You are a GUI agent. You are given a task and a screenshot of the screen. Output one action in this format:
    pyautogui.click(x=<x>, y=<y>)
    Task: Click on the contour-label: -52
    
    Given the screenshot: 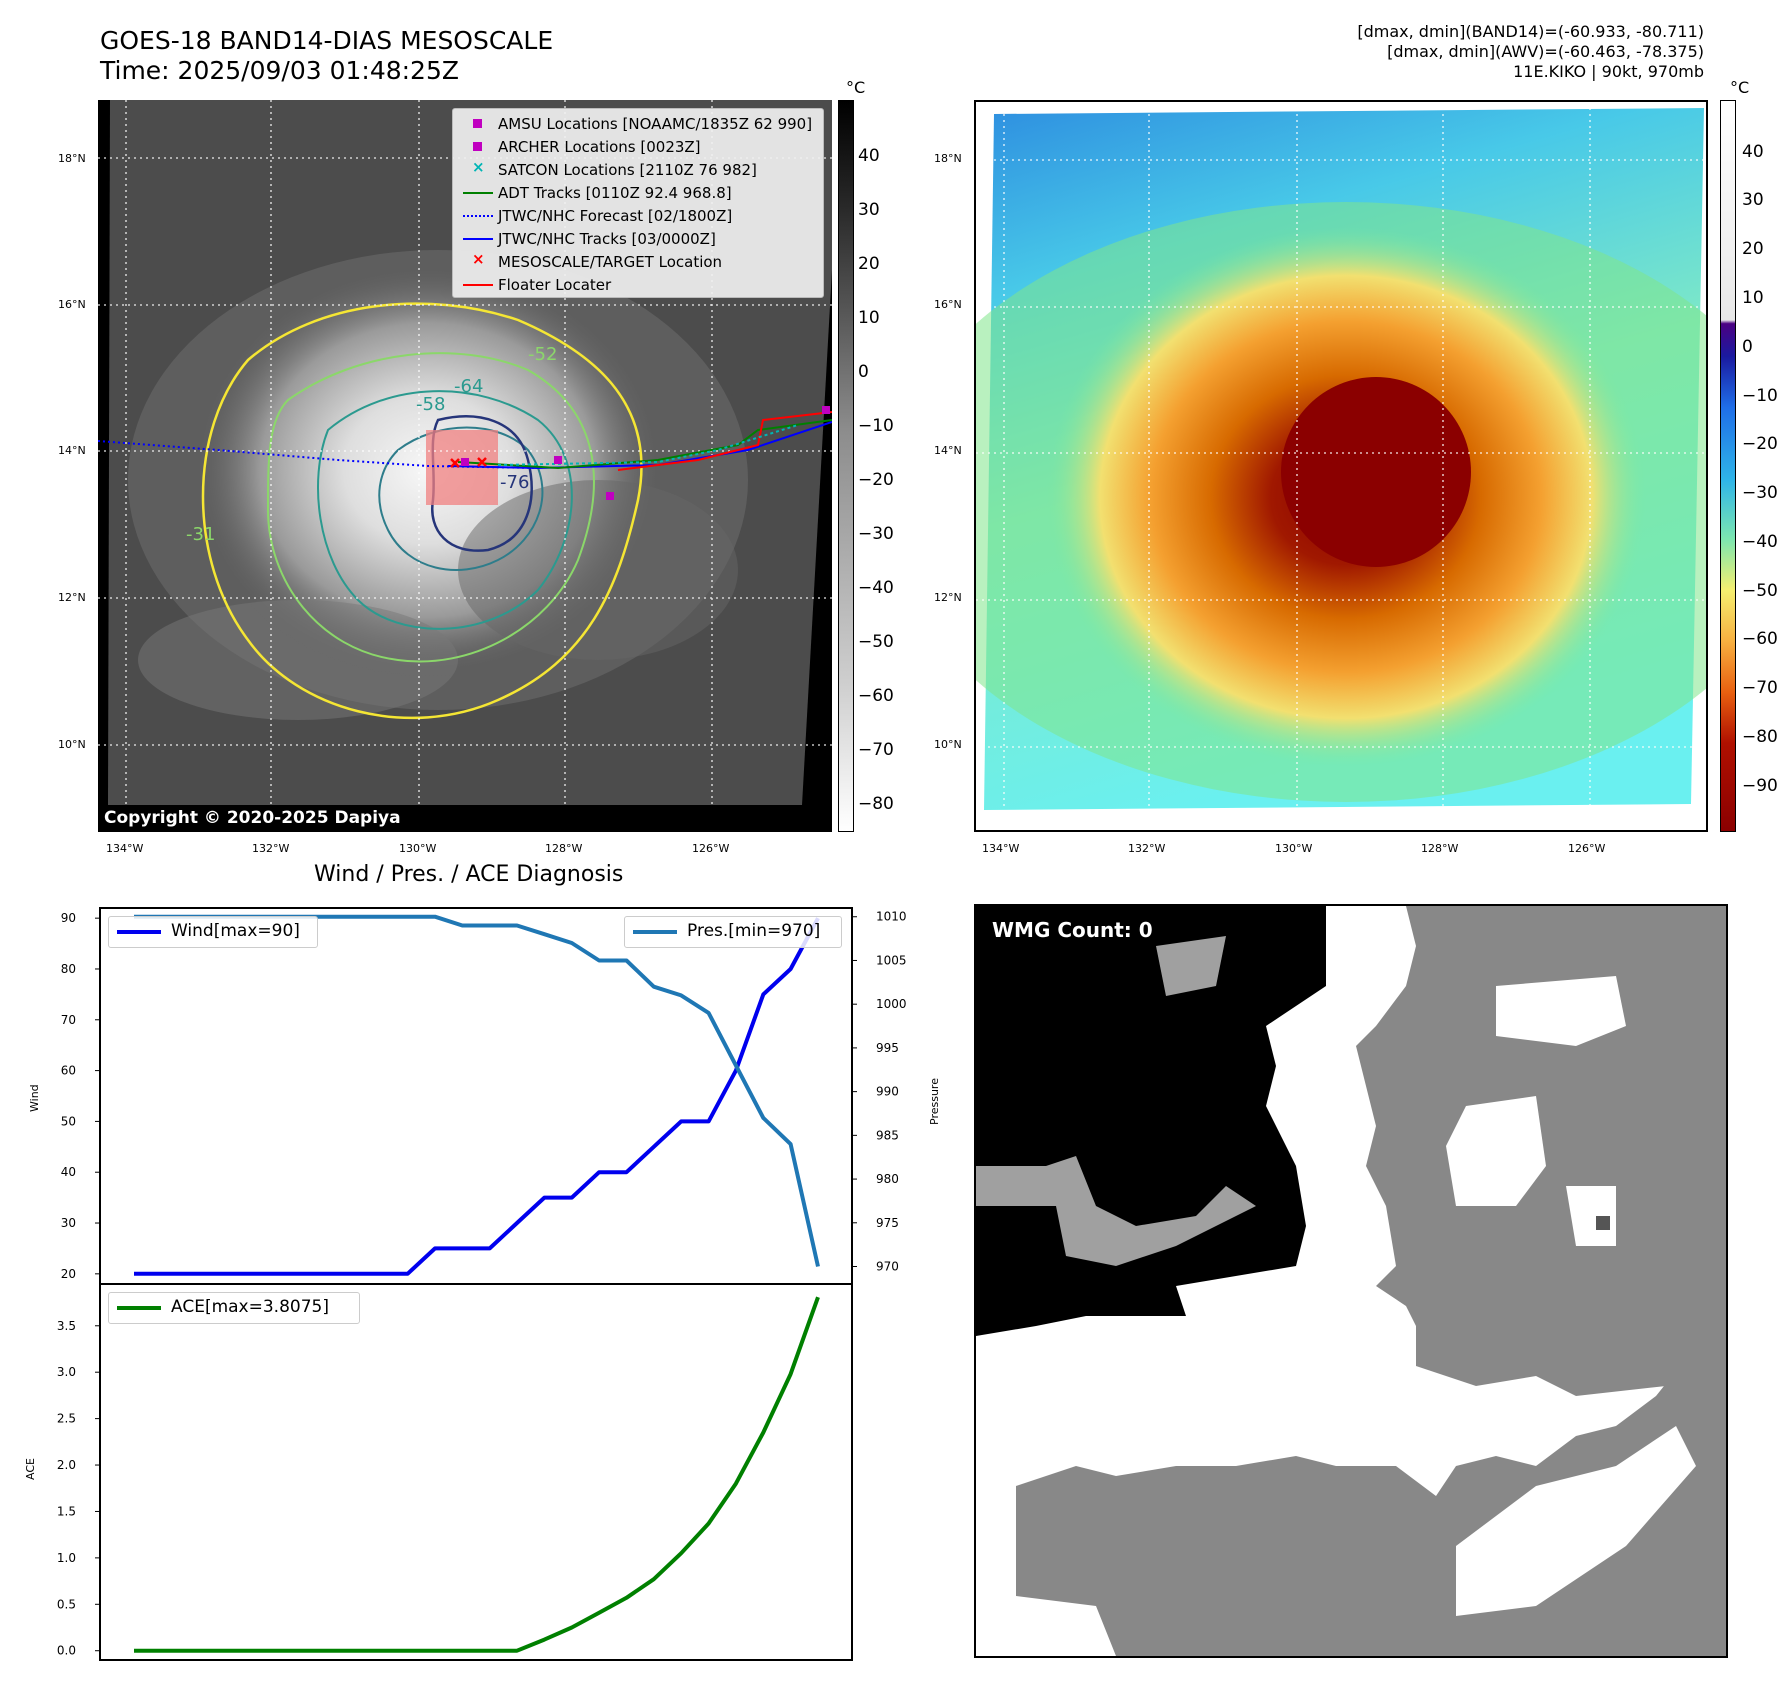 What is the action you would take?
    pyautogui.click(x=542, y=354)
    